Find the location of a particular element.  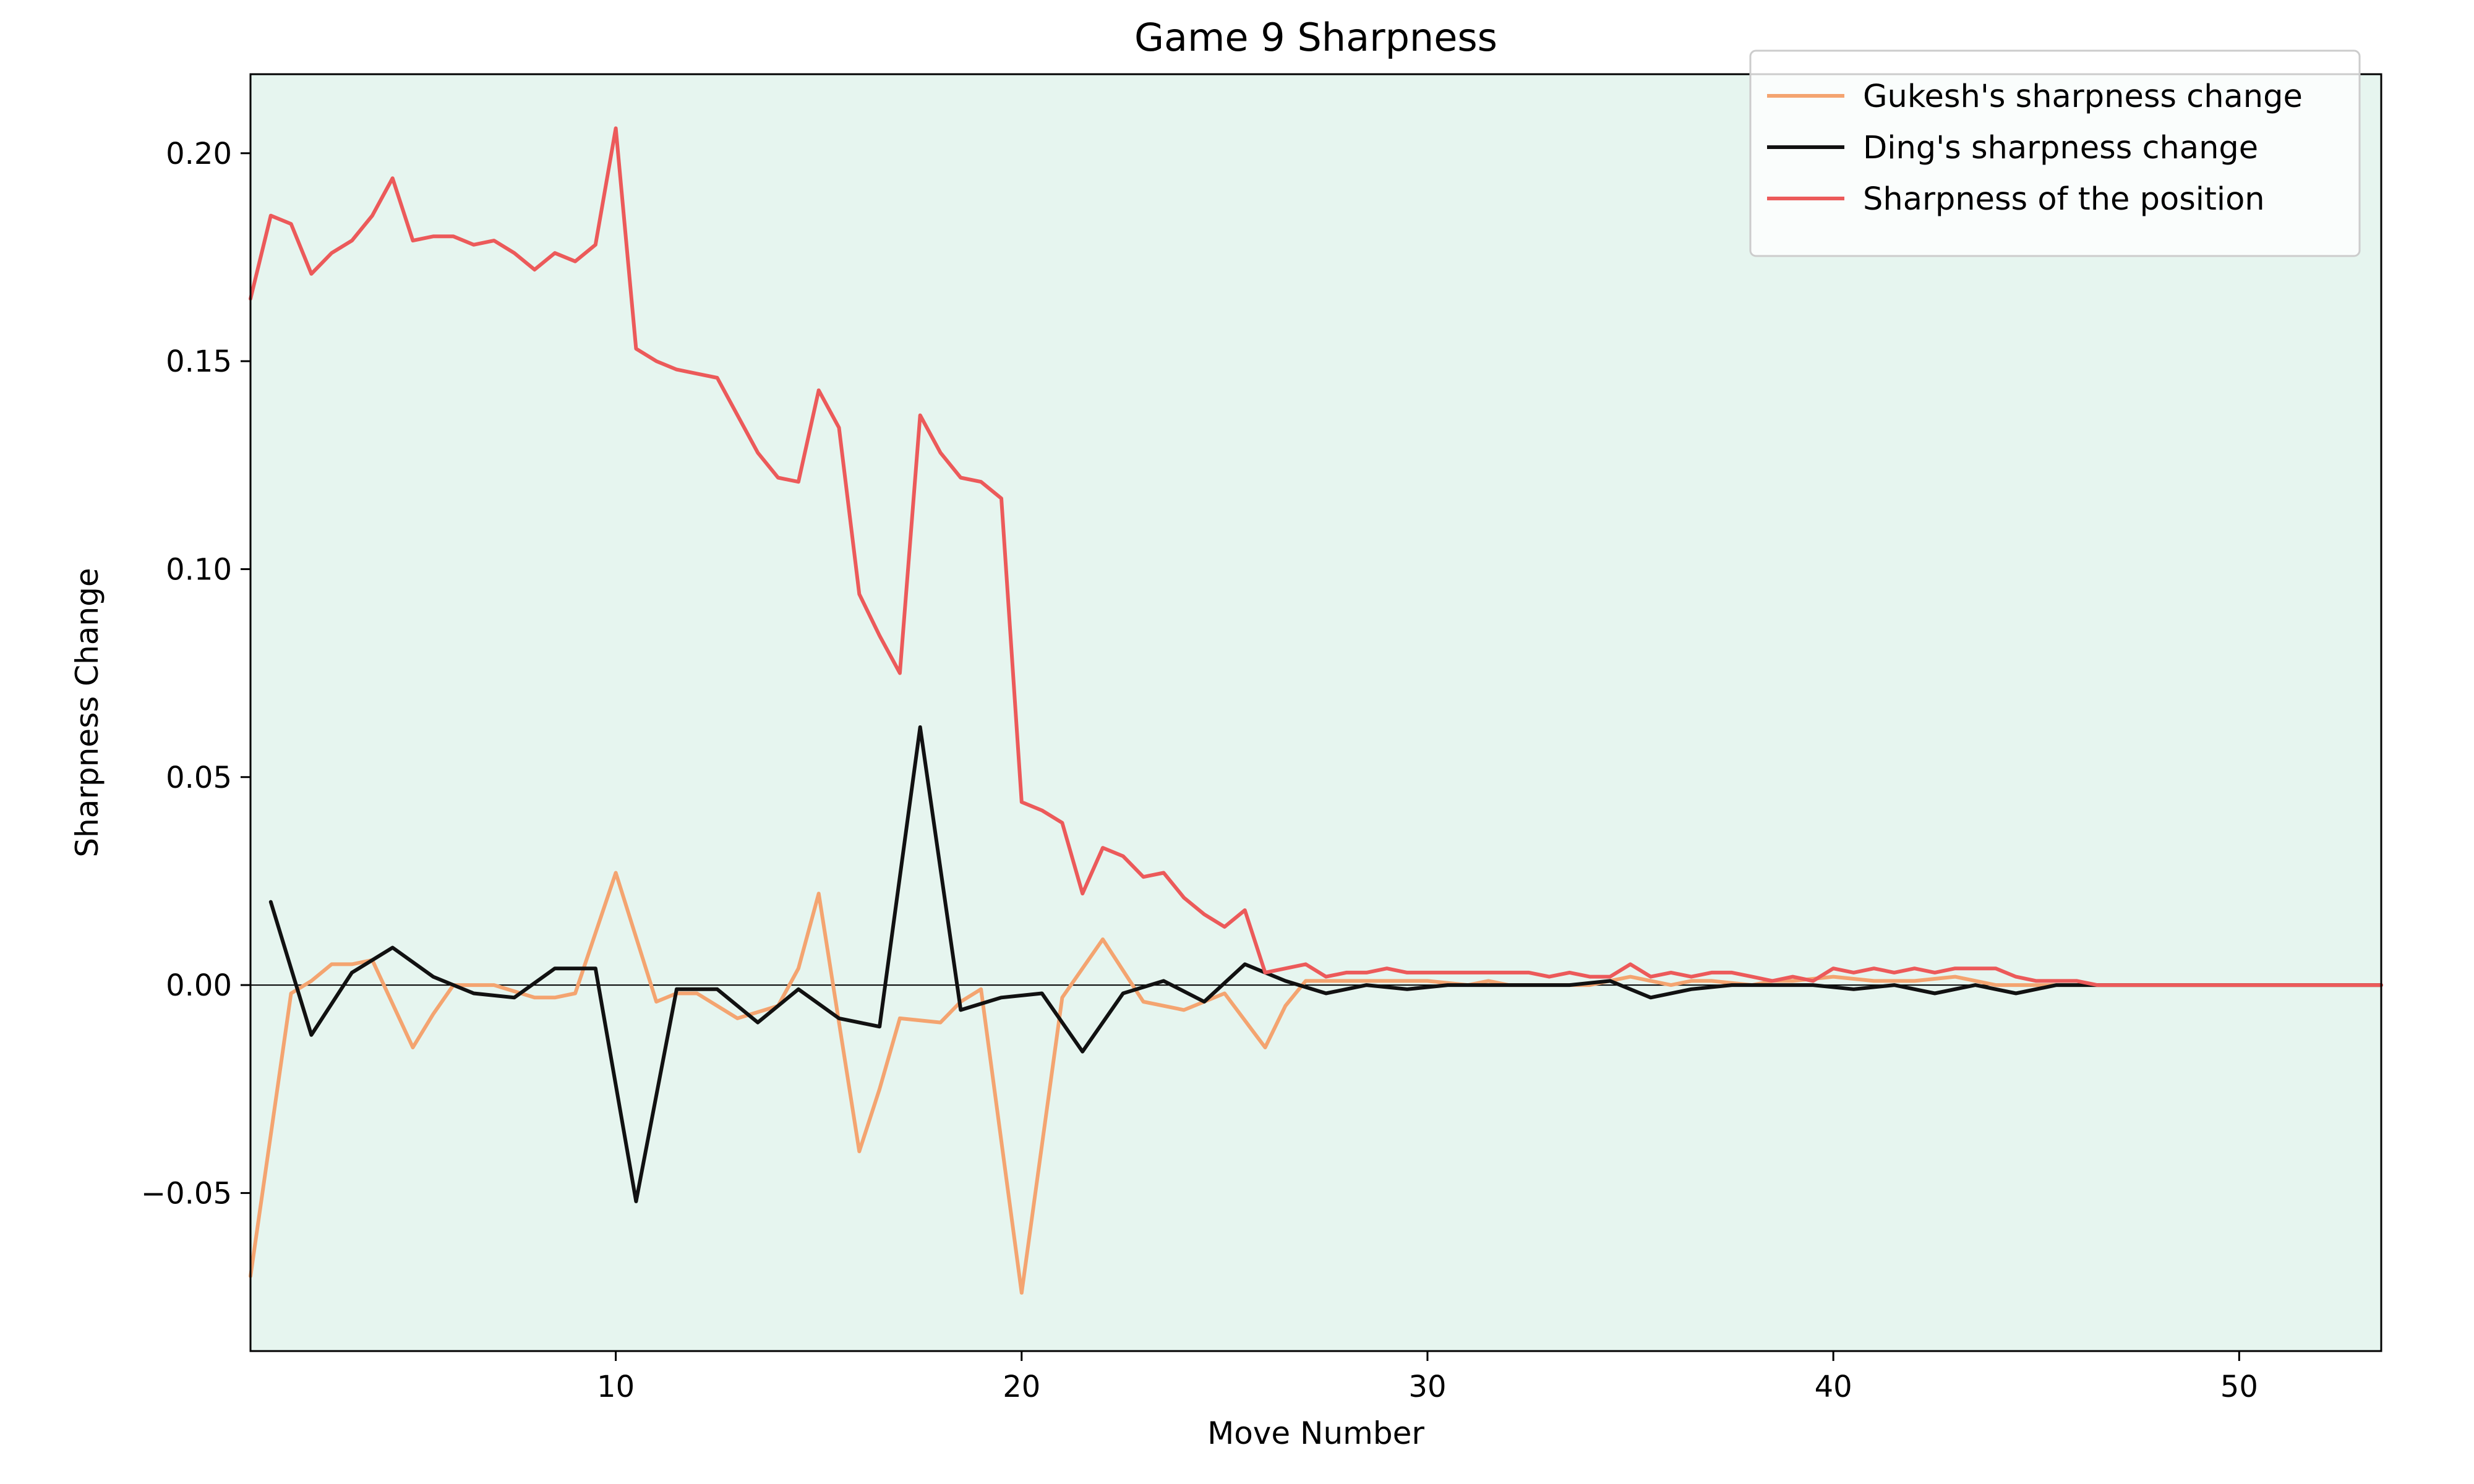

legend-label-1: Gukesh's sharpness change is located at coordinates (2083, 97).